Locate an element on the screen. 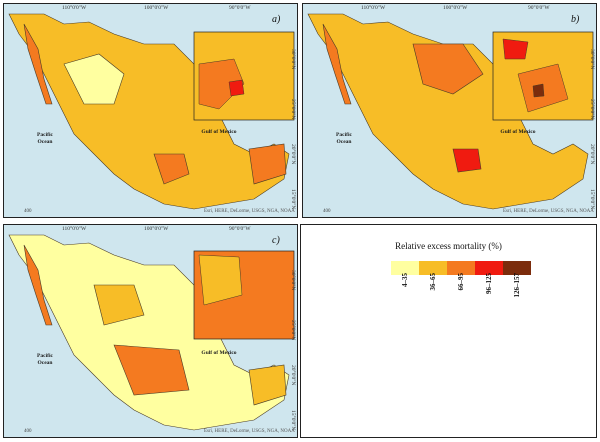 The height and width of the screenshot is (442, 600). panel-label: c) is located at coordinates (276, 240).